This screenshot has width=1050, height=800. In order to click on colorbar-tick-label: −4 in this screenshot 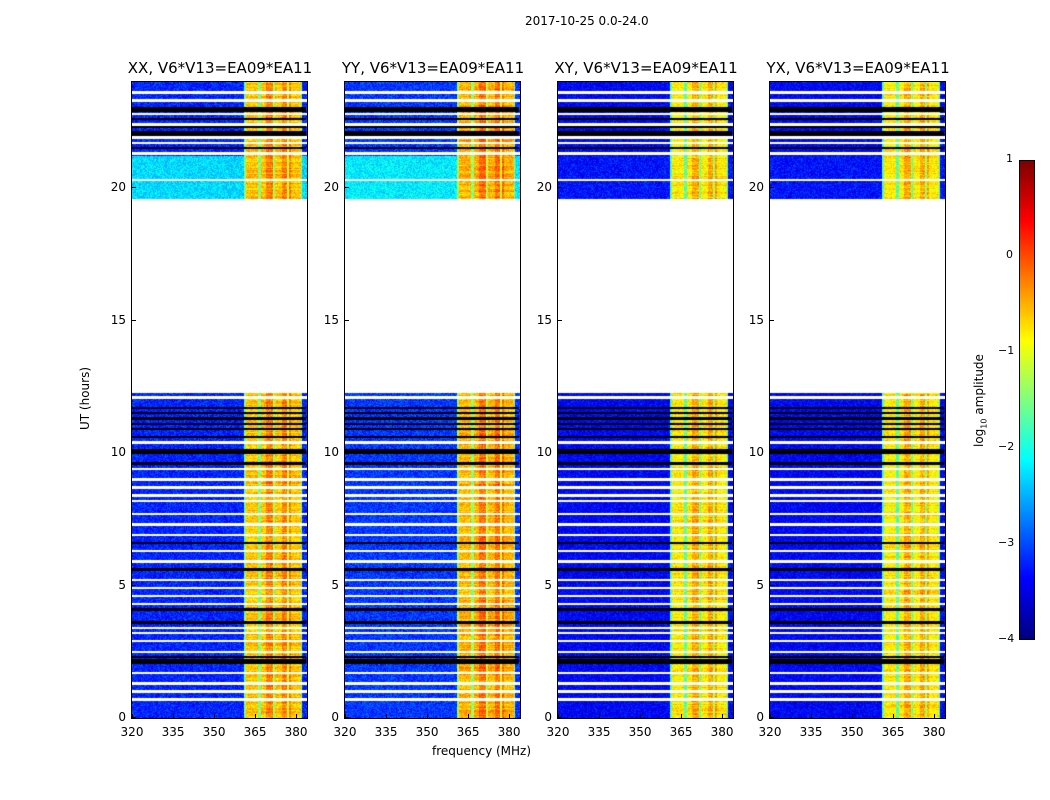, I will do `click(1006, 638)`.